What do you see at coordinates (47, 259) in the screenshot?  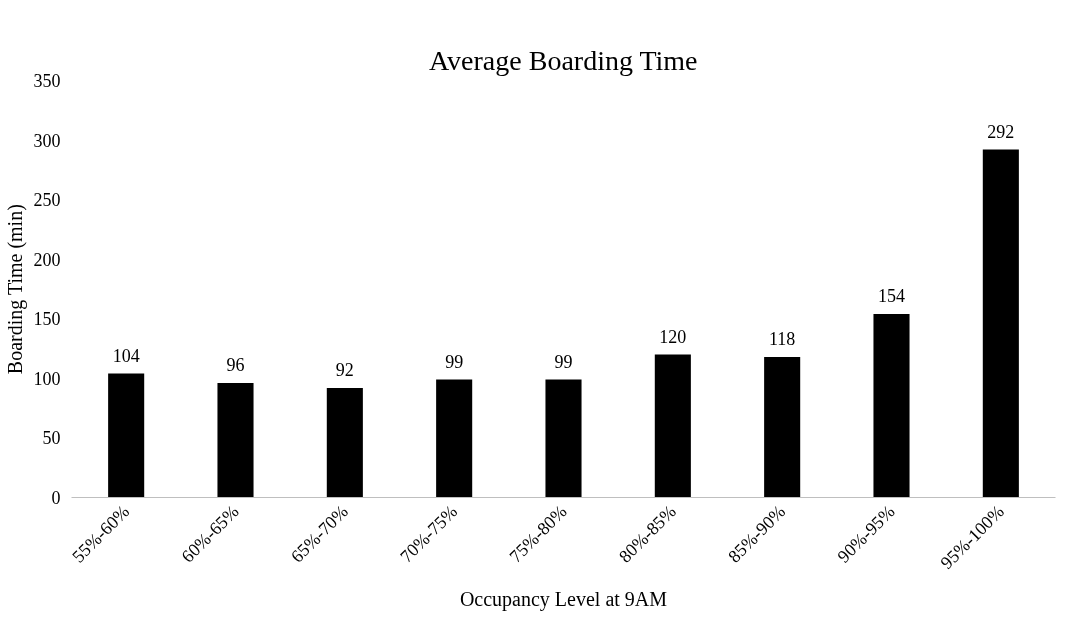 I see `y-tick-label: 200` at bounding box center [47, 259].